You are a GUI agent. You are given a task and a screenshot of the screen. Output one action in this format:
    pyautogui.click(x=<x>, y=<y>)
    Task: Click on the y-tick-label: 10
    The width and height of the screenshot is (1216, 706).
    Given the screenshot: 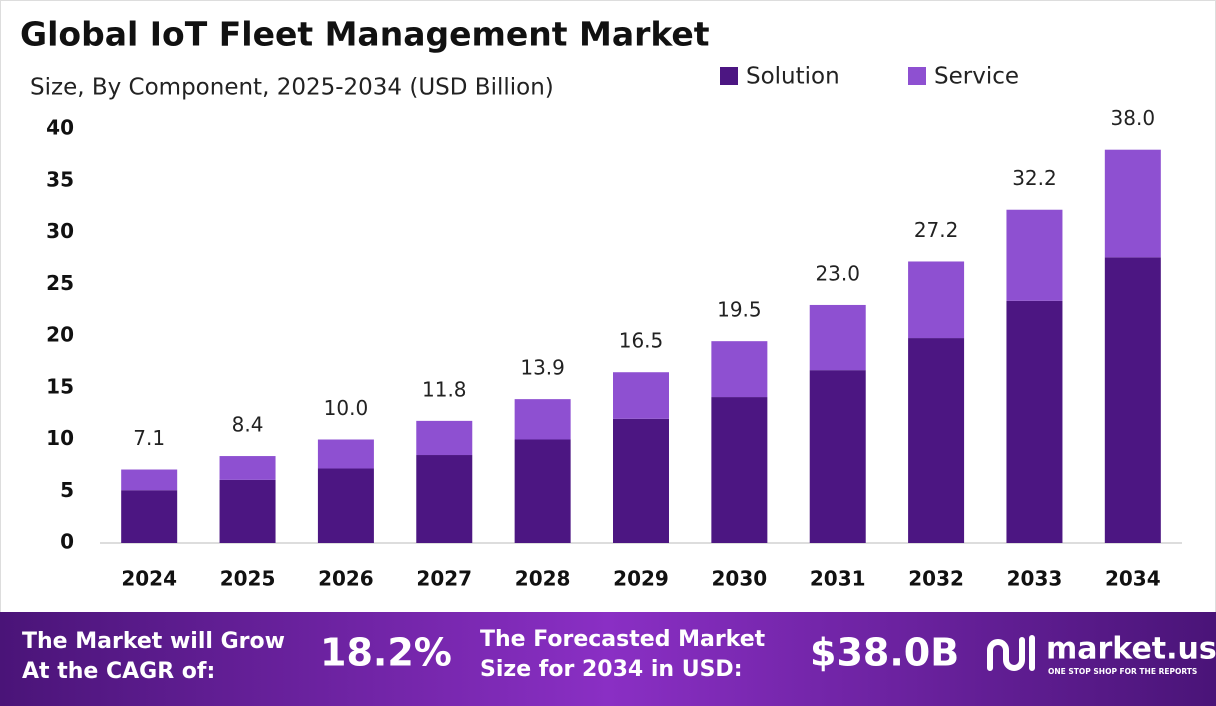 What is the action you would take?
    pyautogui.click(x=60, y=438)
    